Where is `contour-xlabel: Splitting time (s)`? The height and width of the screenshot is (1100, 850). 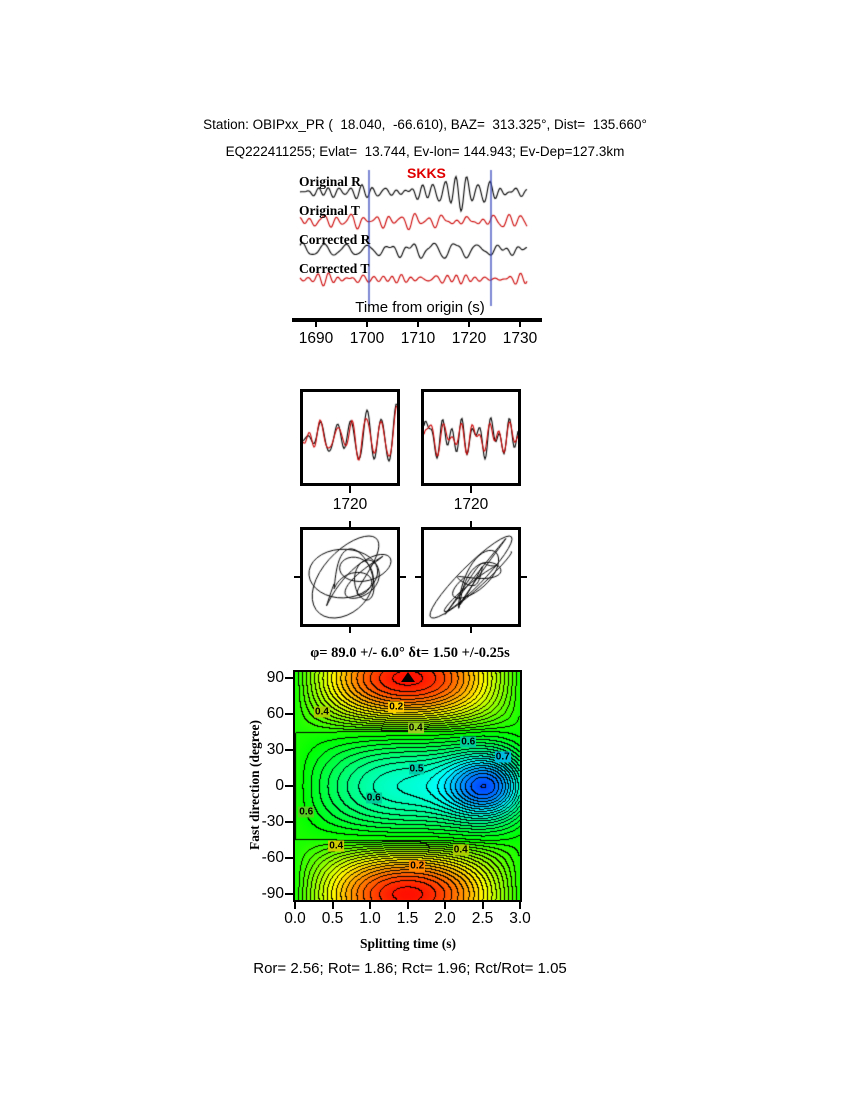
contour-xlabel: Splitting time (s) is located at coordinates (408, 943).